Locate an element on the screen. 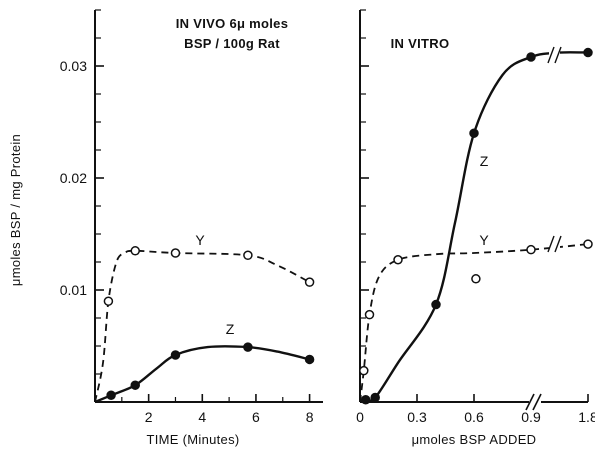  right-curve-break-y is located at coordinates (554, 244).